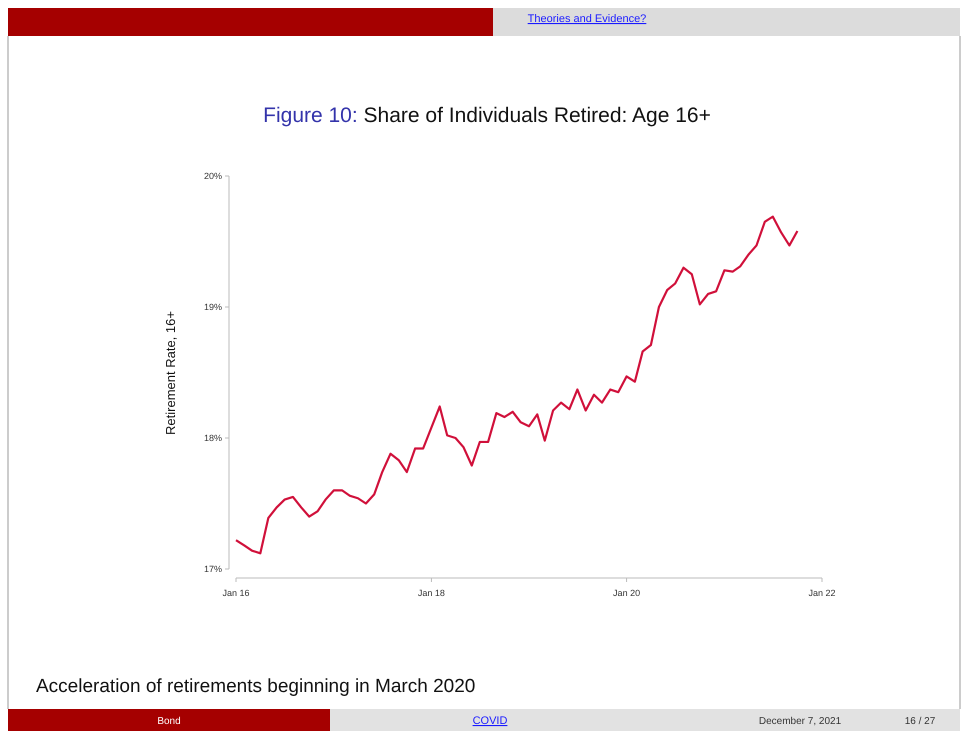  What do you see at coordinates (587, 19) in the screenshot?
I see `text: Theories and Evidence?` at bounding box center [587, 19].